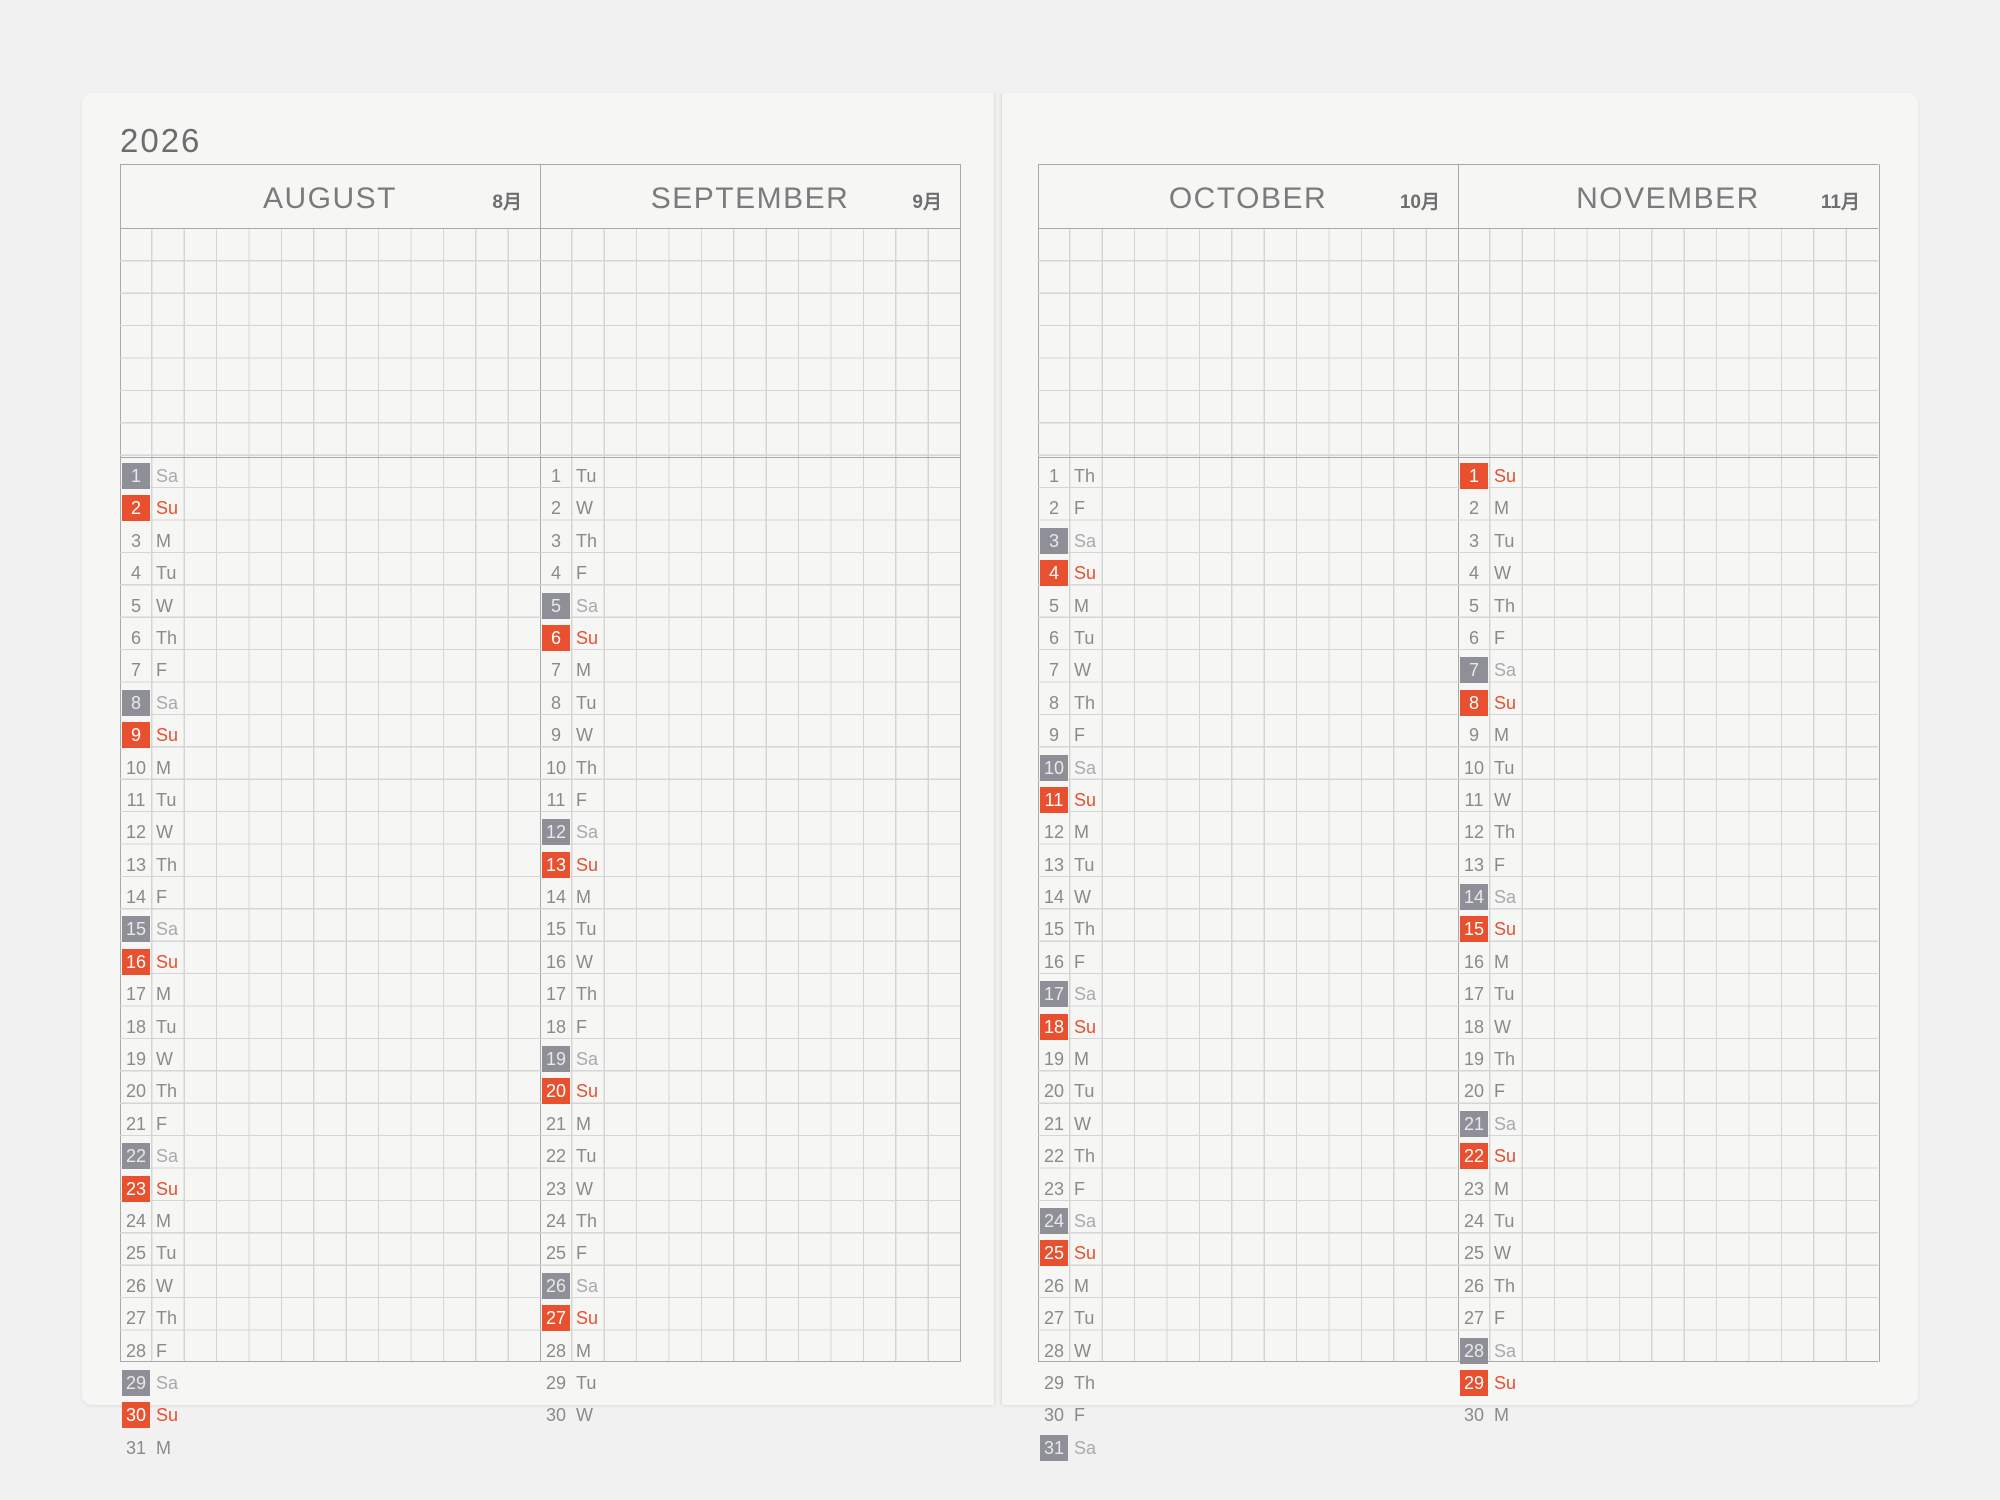 The height and width of the screenshot is (1500, 2000). I want to click on day-row: 21 M, so click(750, 1124).